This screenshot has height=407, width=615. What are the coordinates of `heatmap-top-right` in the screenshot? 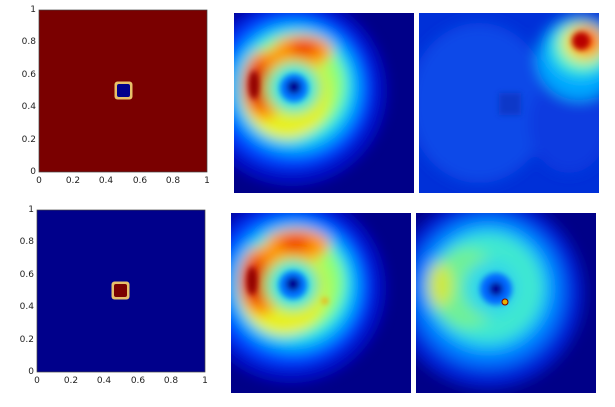 It's located at (512, 103).